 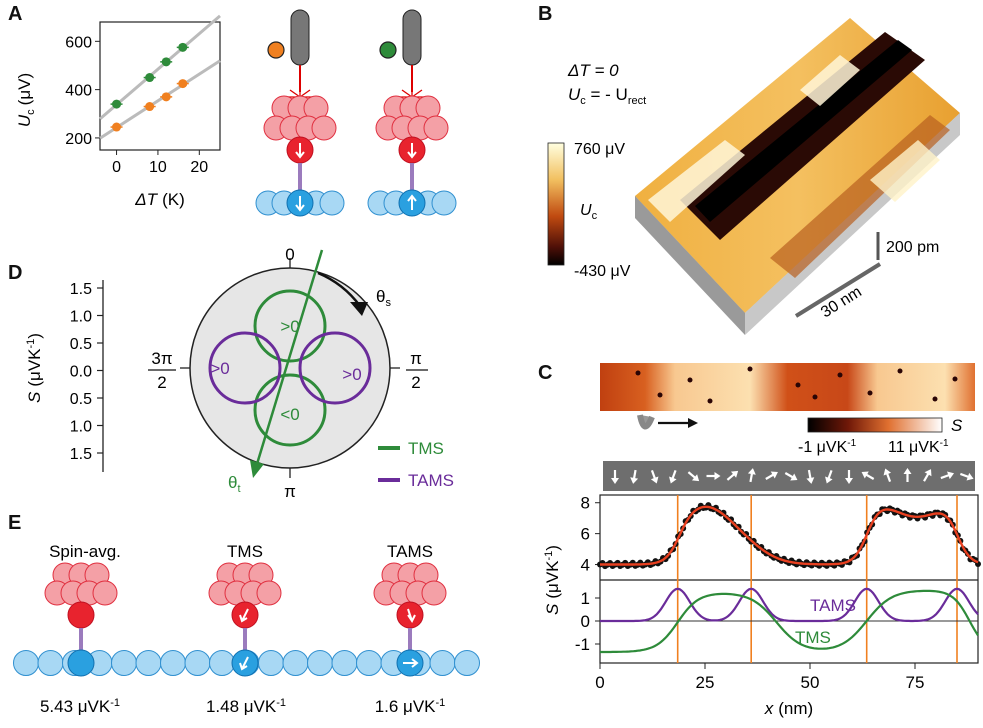 I want to click on panel-d-y-ticks: 1.5 1.0 0.5 0.0 0.5 1.0 1.5, so click(x=86, y=372).